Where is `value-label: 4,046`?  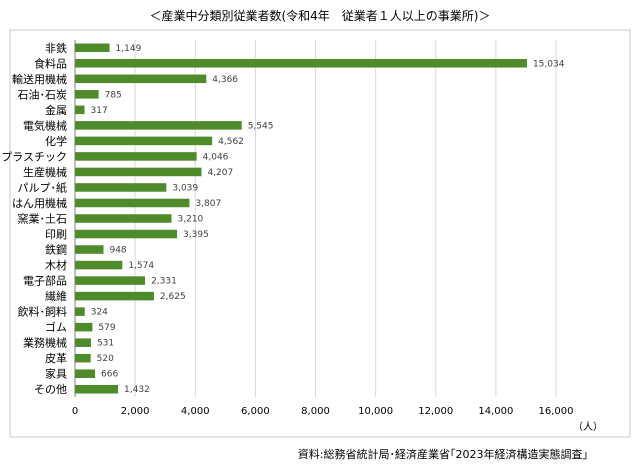 value-label: 4,046 is located at coordinates (216, 157).